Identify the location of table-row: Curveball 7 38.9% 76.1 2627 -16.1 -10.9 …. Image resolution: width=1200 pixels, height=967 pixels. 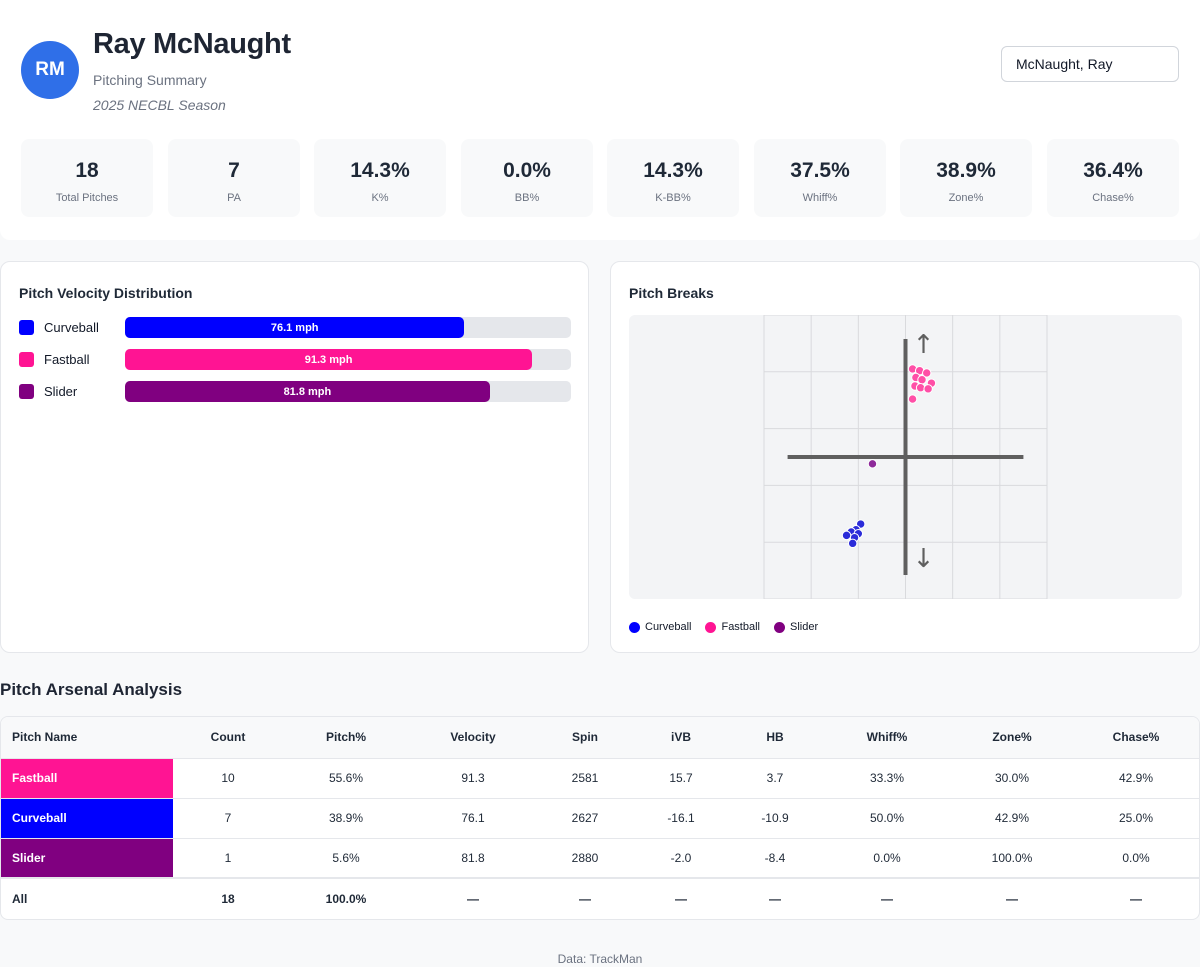
(600, 818).